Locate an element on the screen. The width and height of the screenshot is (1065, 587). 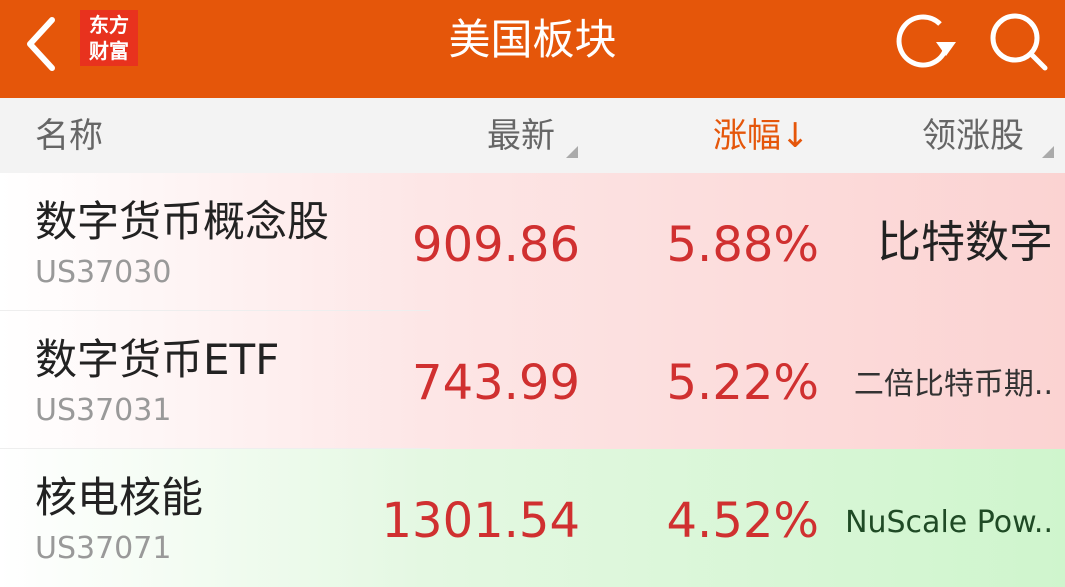
chevron-left-icon is located at coordinates (42, 44).